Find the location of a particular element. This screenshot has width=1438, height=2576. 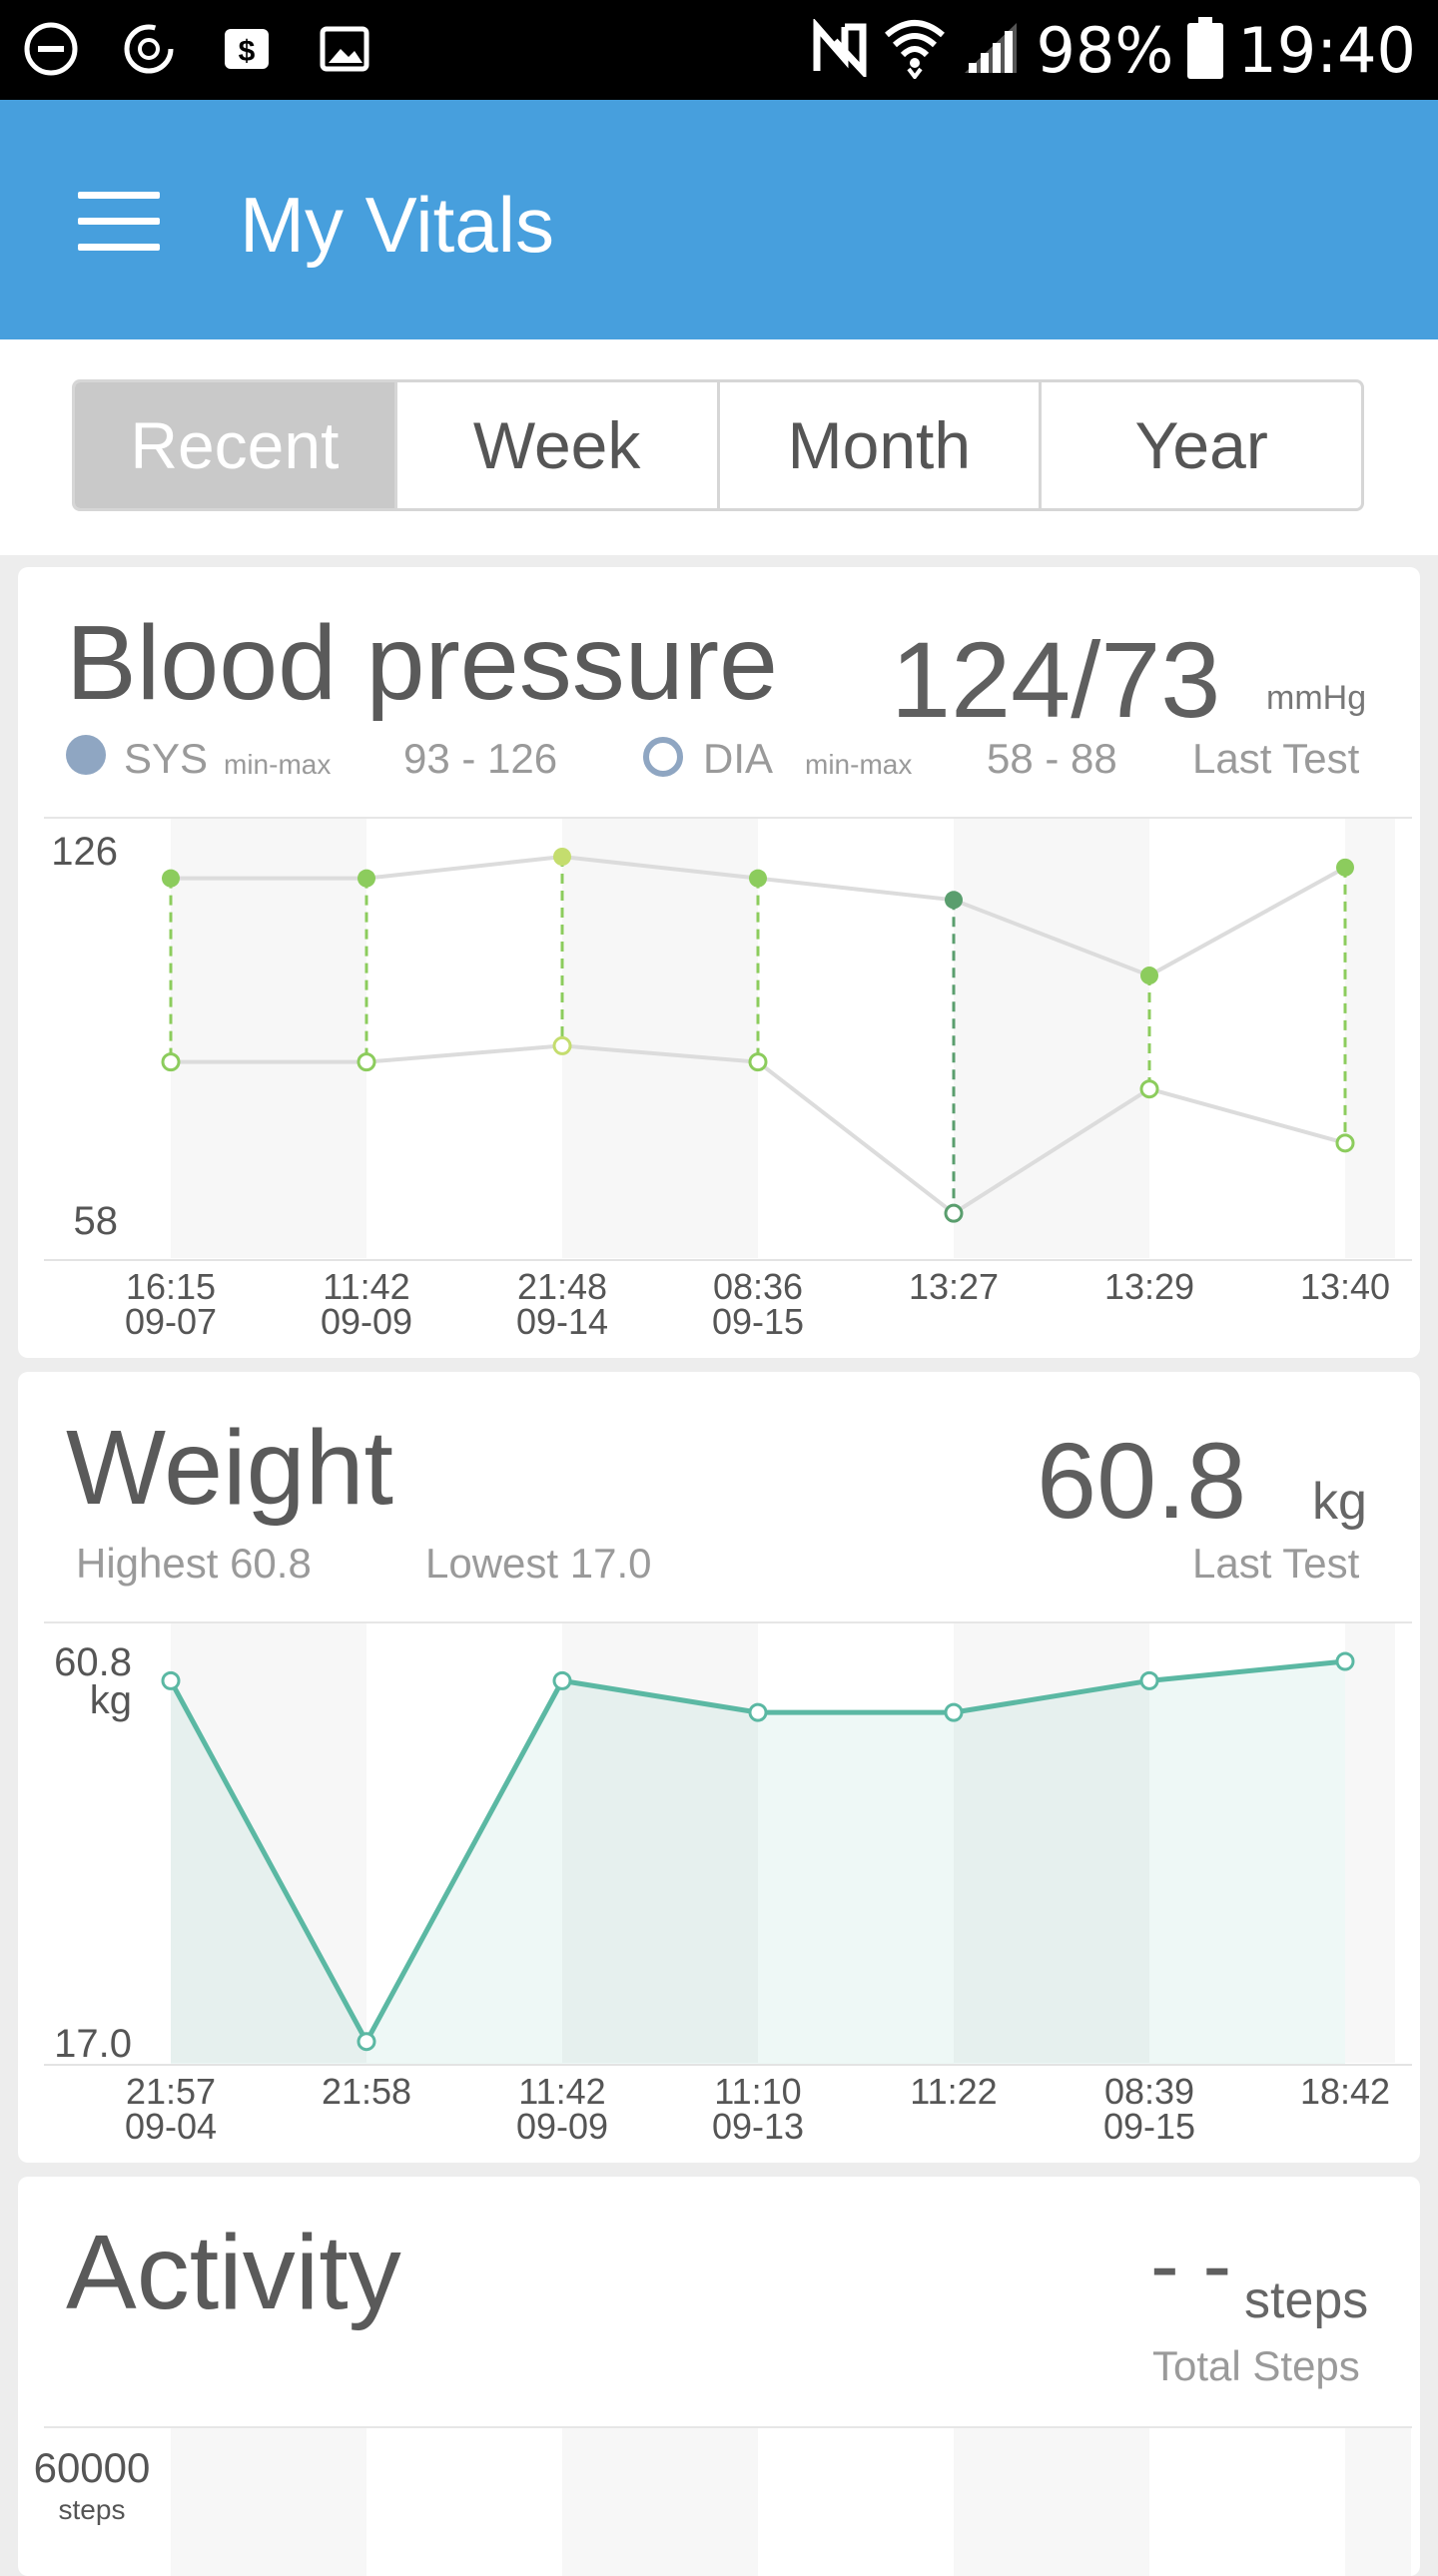

x-tick-label: 18:42 is located at coordinates (1345, 2091).